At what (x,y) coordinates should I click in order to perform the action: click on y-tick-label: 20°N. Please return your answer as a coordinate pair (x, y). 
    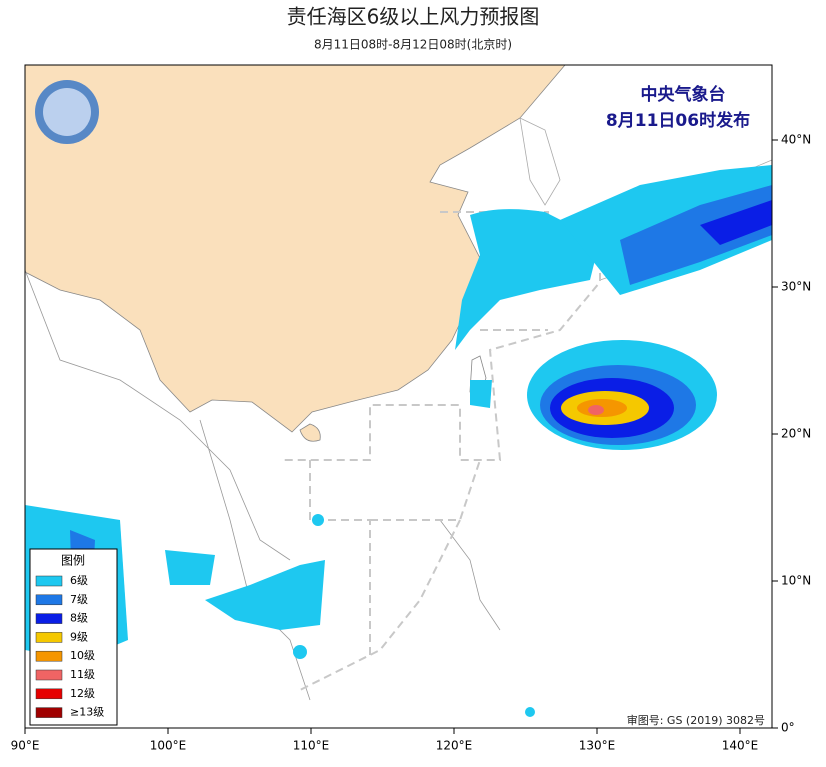
    Looking at the image, I should click on (796, 434).